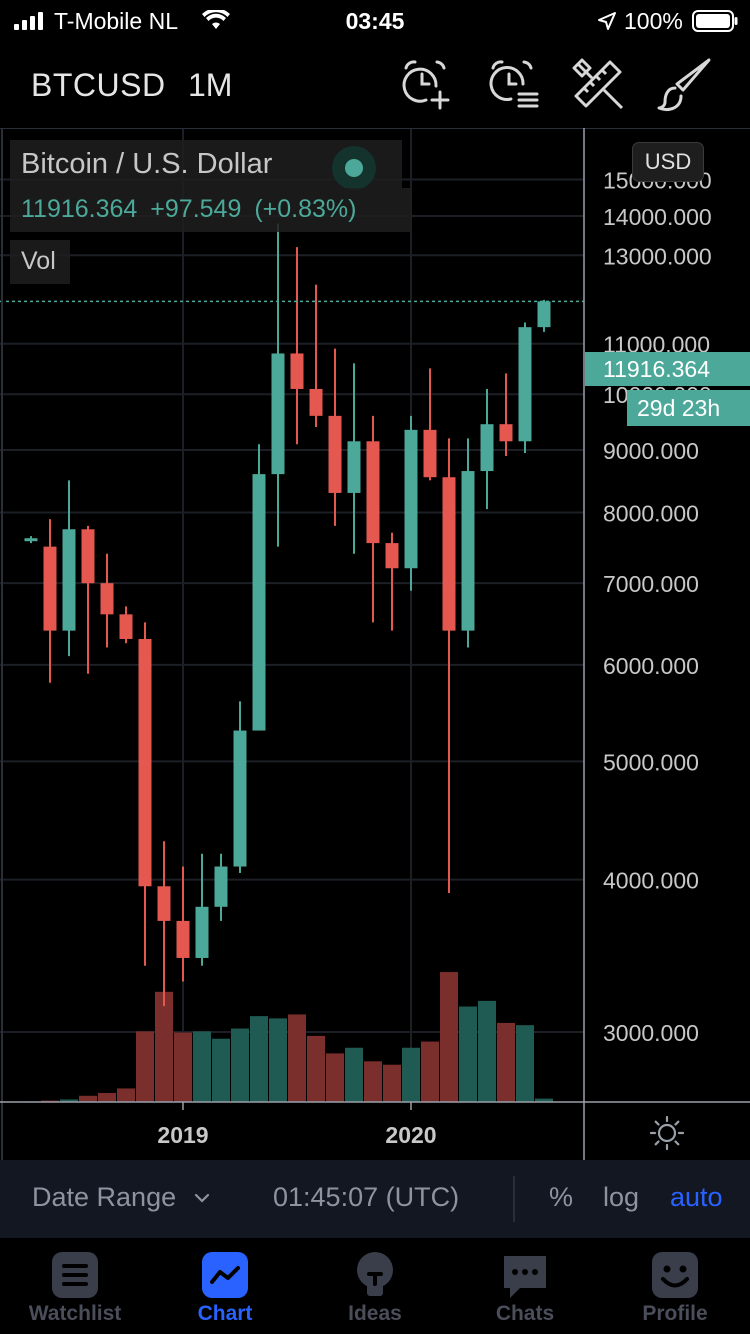 The width and height of the screenshot is (750, 1334). I want to click on wifi-icon, so click(216, 19).